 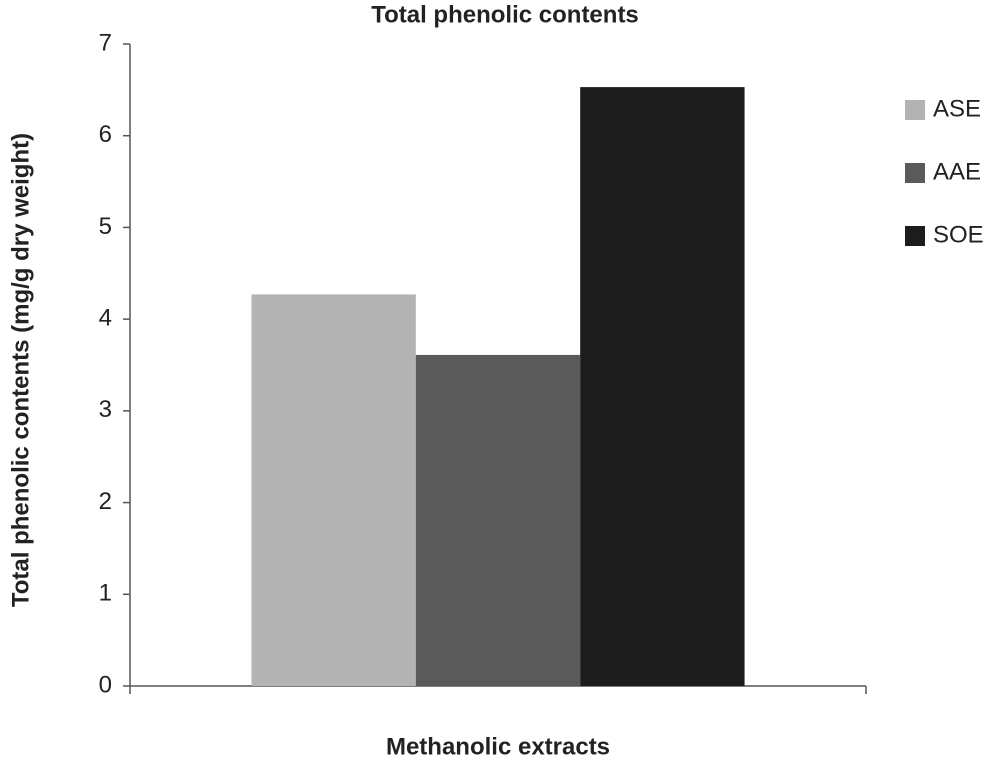 I want to click on x-axis-label: Methanolic extracts, so click(x=498, y=746).